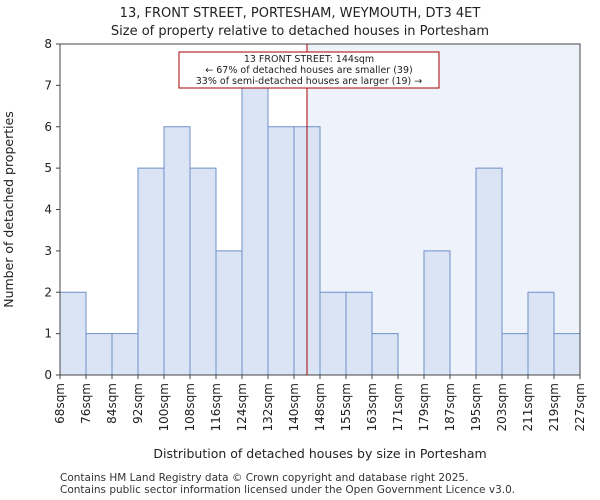 The height and width of the screenshot is (500, 600). I want to click on x-tick-label: 92sqm, so click(138, 403).